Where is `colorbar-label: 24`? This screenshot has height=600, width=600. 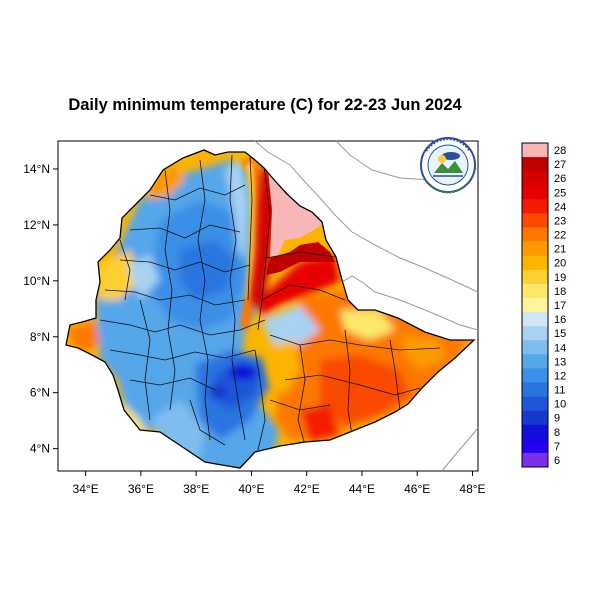 colorbar-label: 24 is located at coordinates (560, 207).